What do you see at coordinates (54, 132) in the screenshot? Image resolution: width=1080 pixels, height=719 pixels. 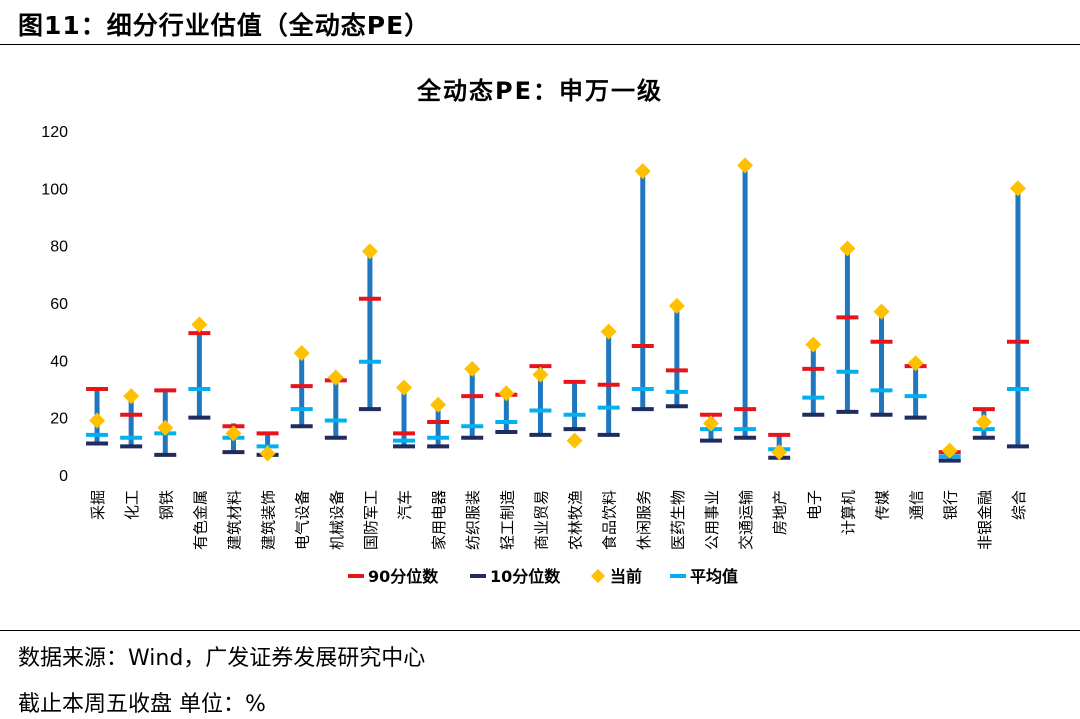 I see `y-tick-label: 120` at bounding box center [54, 132].